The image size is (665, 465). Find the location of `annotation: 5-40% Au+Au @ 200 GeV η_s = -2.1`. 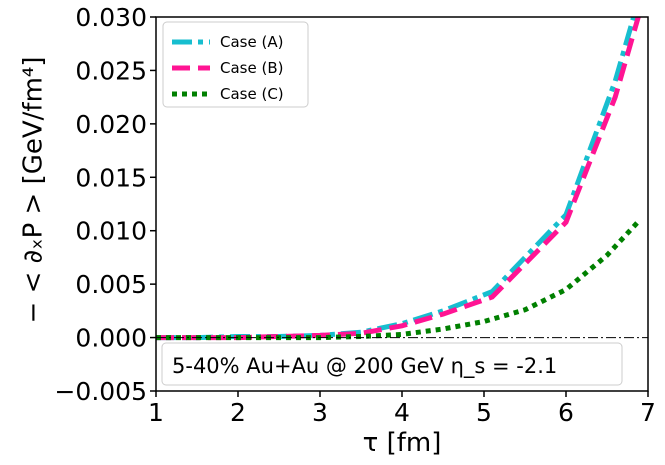

annotation: 5-40% Au+Au @ 200 GeV η_s = -2.1 is located at coordinates (392, 364).